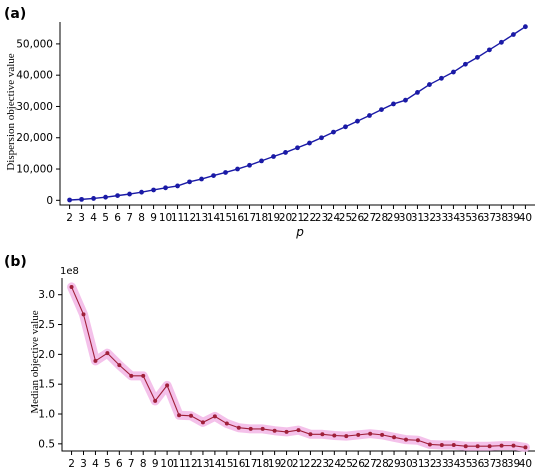 The height and width of the screenshot is (473, 550). I want to click on panel-b-x-tick-label: 5, so click(107, 464).